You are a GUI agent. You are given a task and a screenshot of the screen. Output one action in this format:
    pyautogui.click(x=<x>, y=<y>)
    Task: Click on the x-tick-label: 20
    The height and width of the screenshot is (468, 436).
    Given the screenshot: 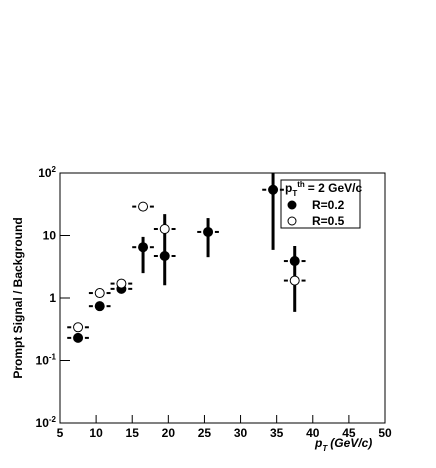 What is the action you would take?
    pyautogui.click(x=169, y=433)
    